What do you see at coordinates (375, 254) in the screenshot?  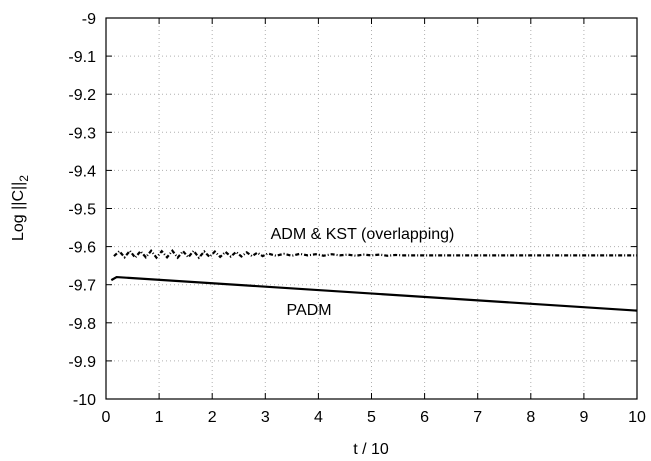 I see `series-adm-kst-line` at bounding box center [375, 254].